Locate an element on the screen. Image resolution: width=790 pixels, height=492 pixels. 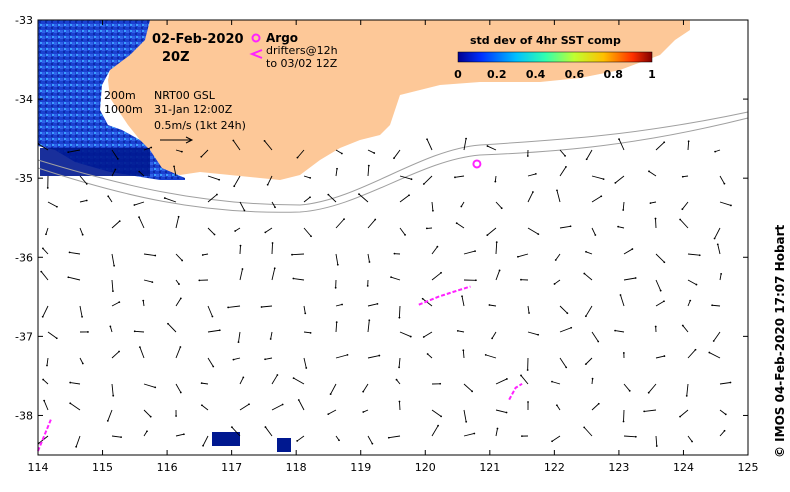
drifter-track is located at coordinates (444, 295).